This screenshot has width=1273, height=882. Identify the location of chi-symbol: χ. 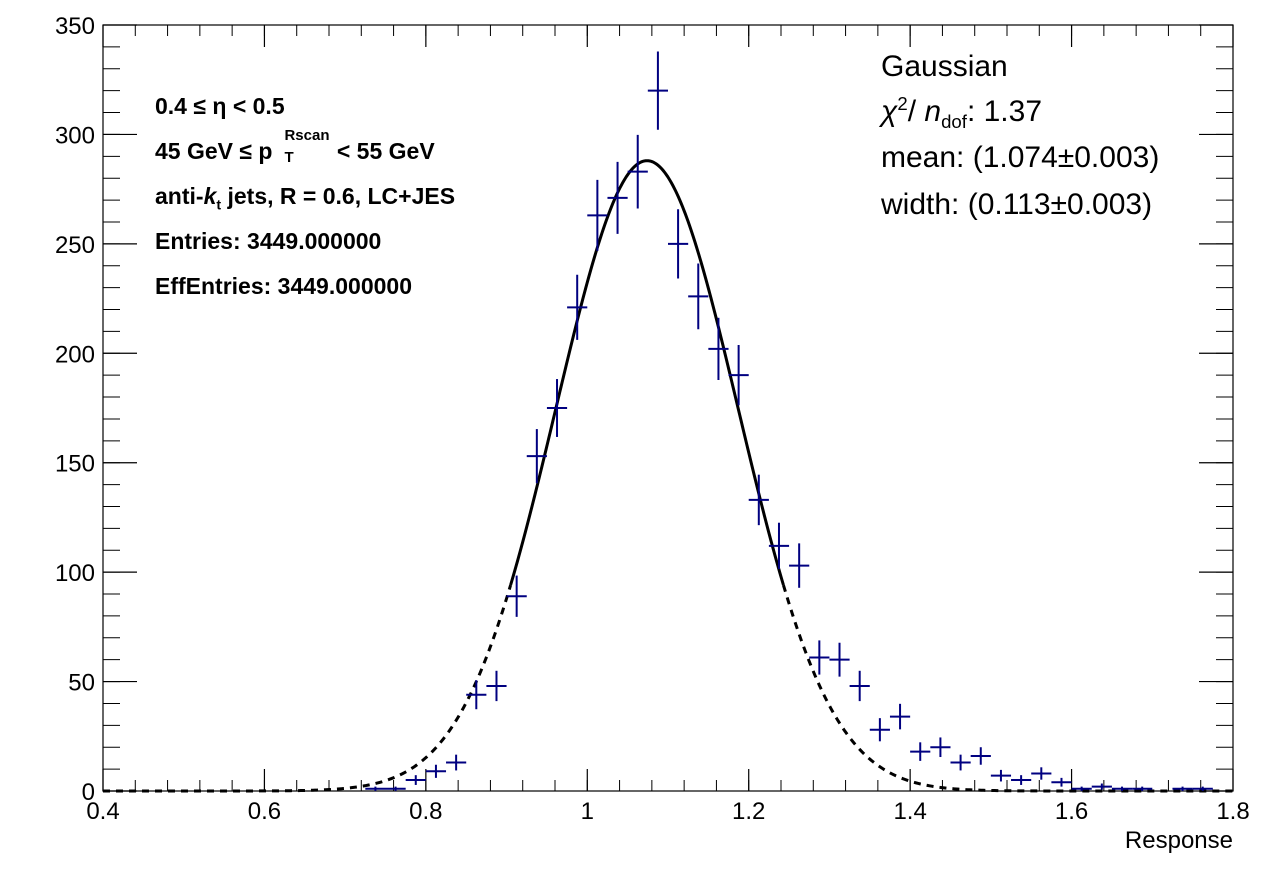
(889, 111).